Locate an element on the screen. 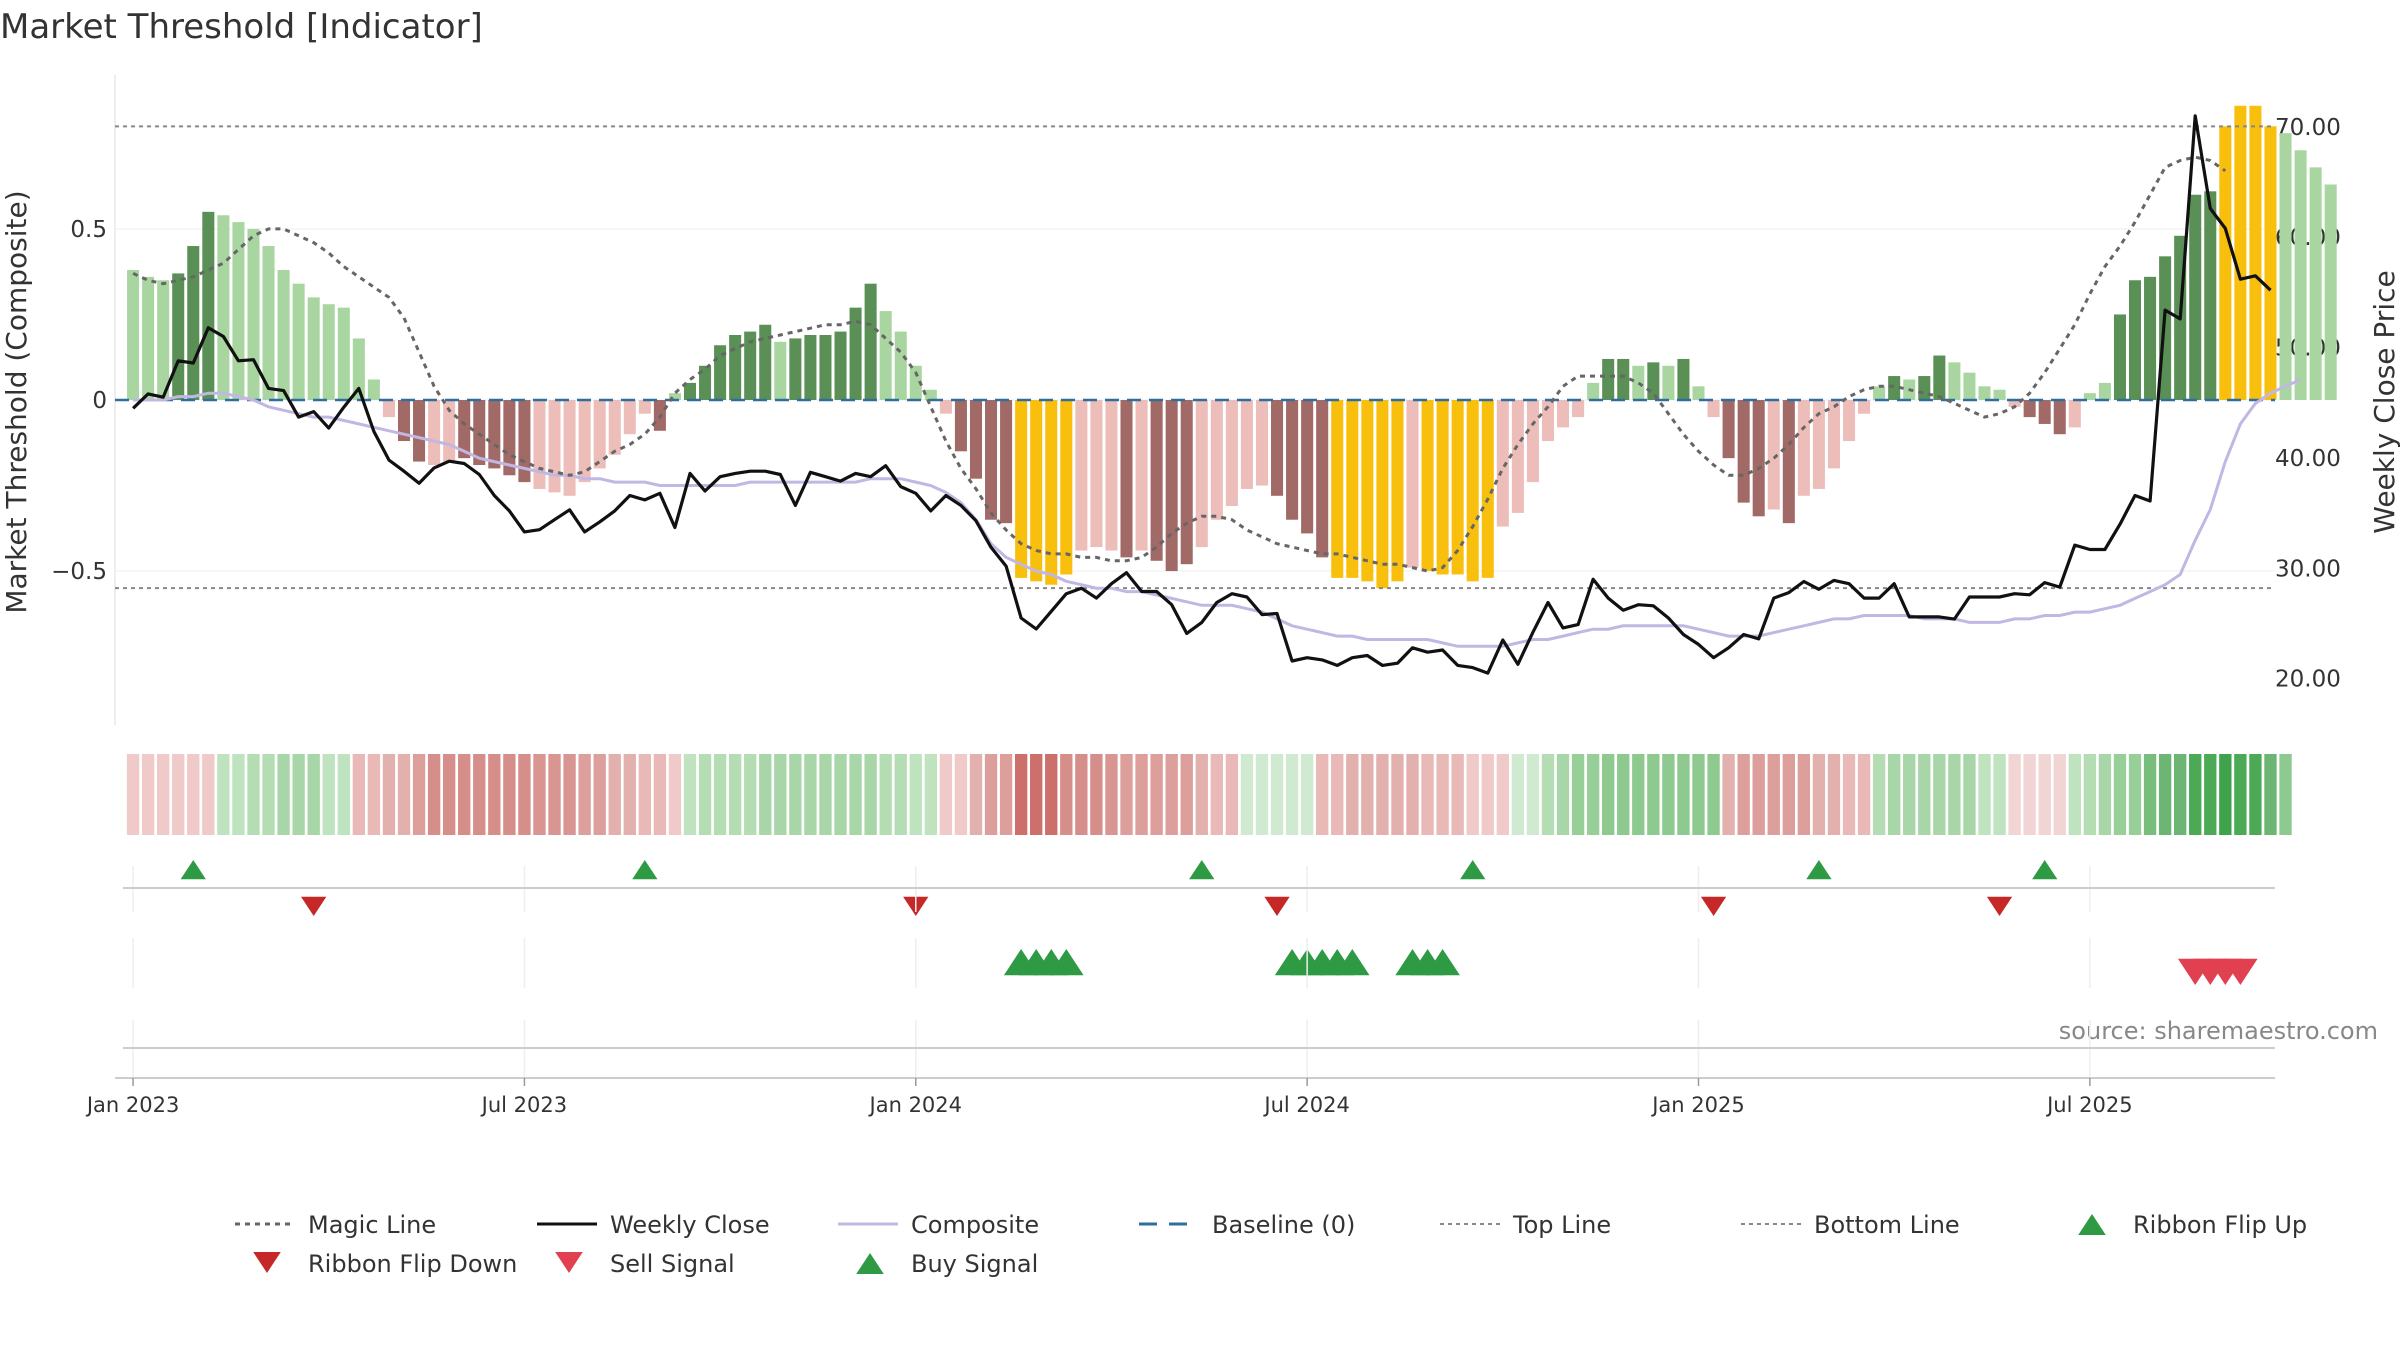  legend-label: Ribbon Flip Up is located at coordinates (2220, 1225).